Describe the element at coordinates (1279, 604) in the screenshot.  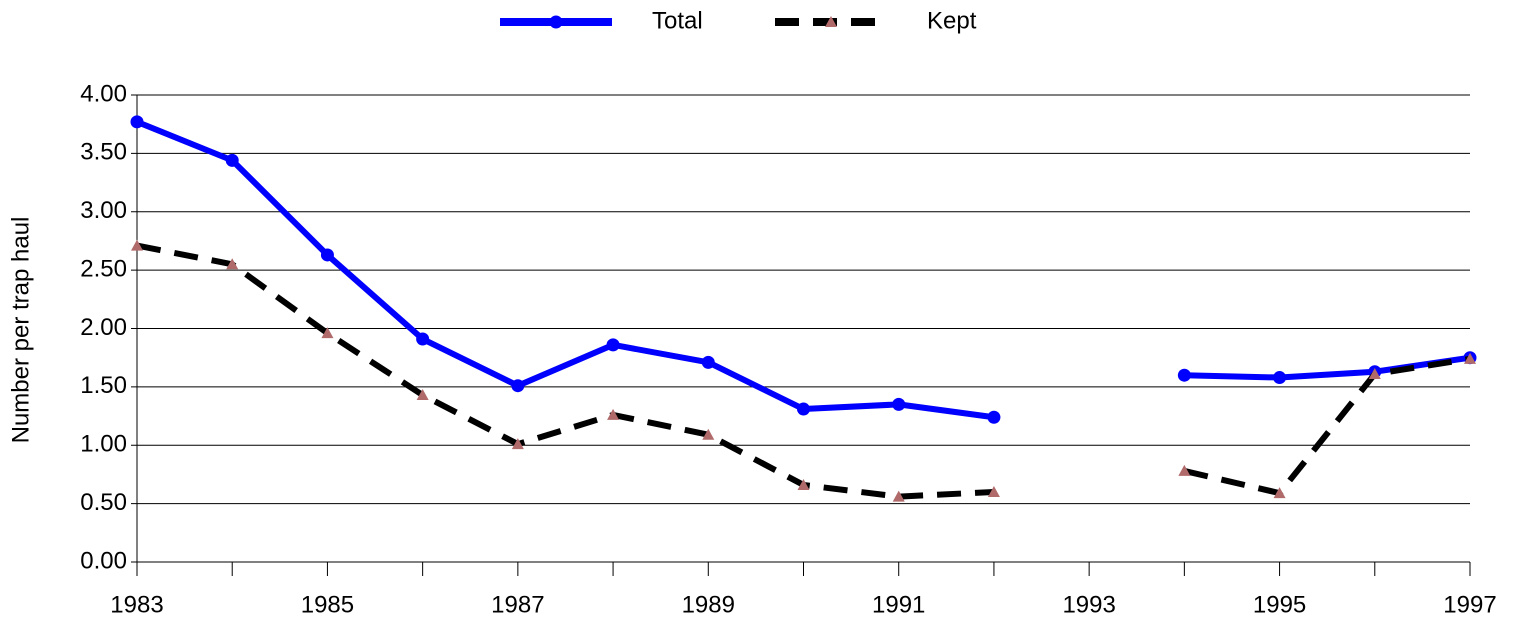
I see `x-tick-label: 1995` at that location.